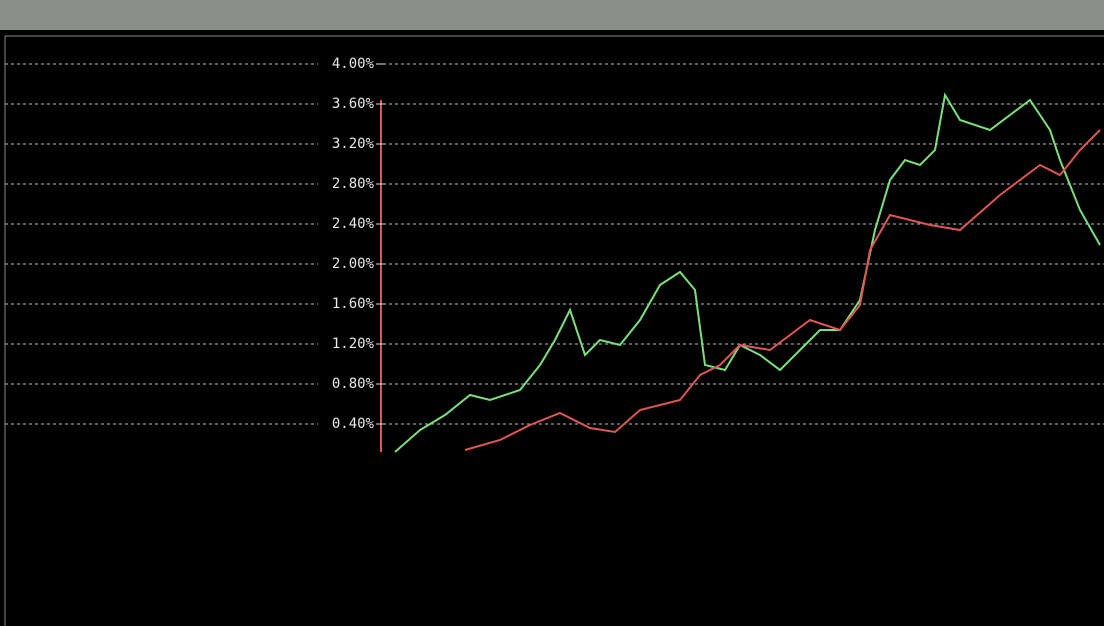 Image resolution: width=1104 pixels, height=626 pixels. Describe the element at coordinates (353, 64) in the screenshot. I see `y-tick-label: 4.00%` at that location.